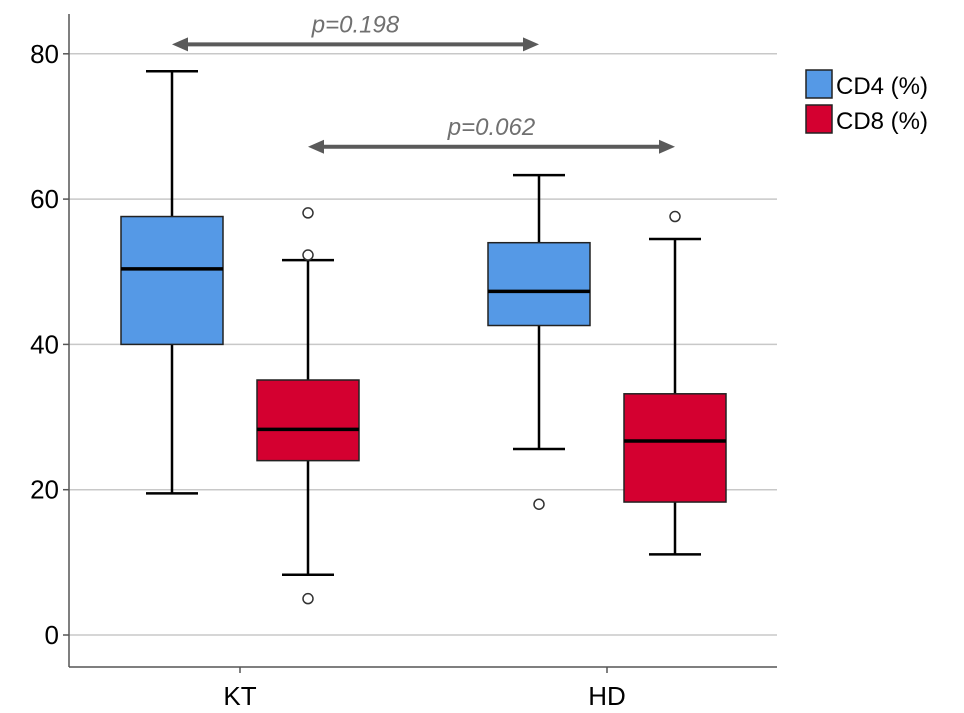 The image size is (964, 713). I want to click on p-value-annotations: p=0.198 p=0.062, so click(423, 82).